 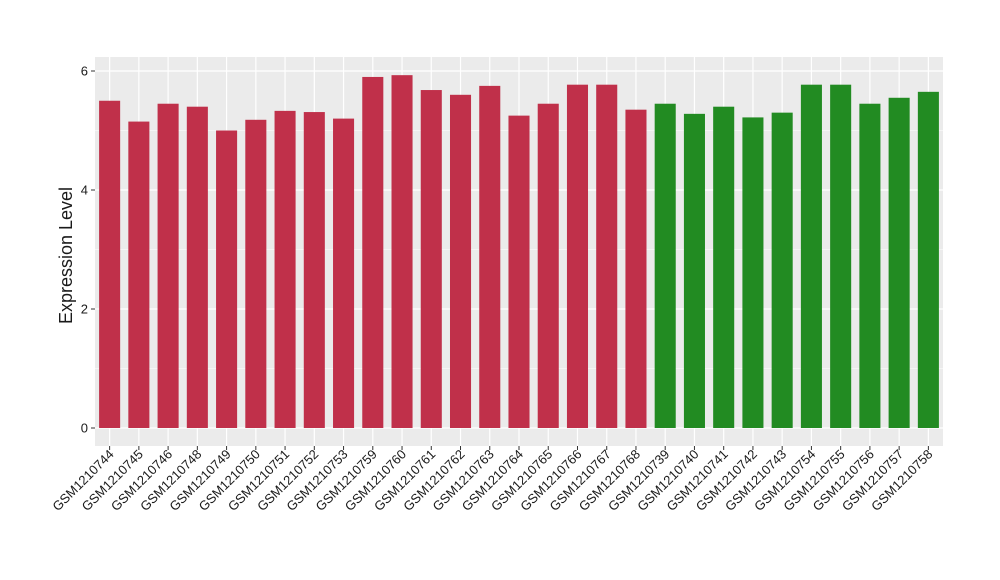 I want to click on bar-GSM1210749, so click(x=227, y=279).